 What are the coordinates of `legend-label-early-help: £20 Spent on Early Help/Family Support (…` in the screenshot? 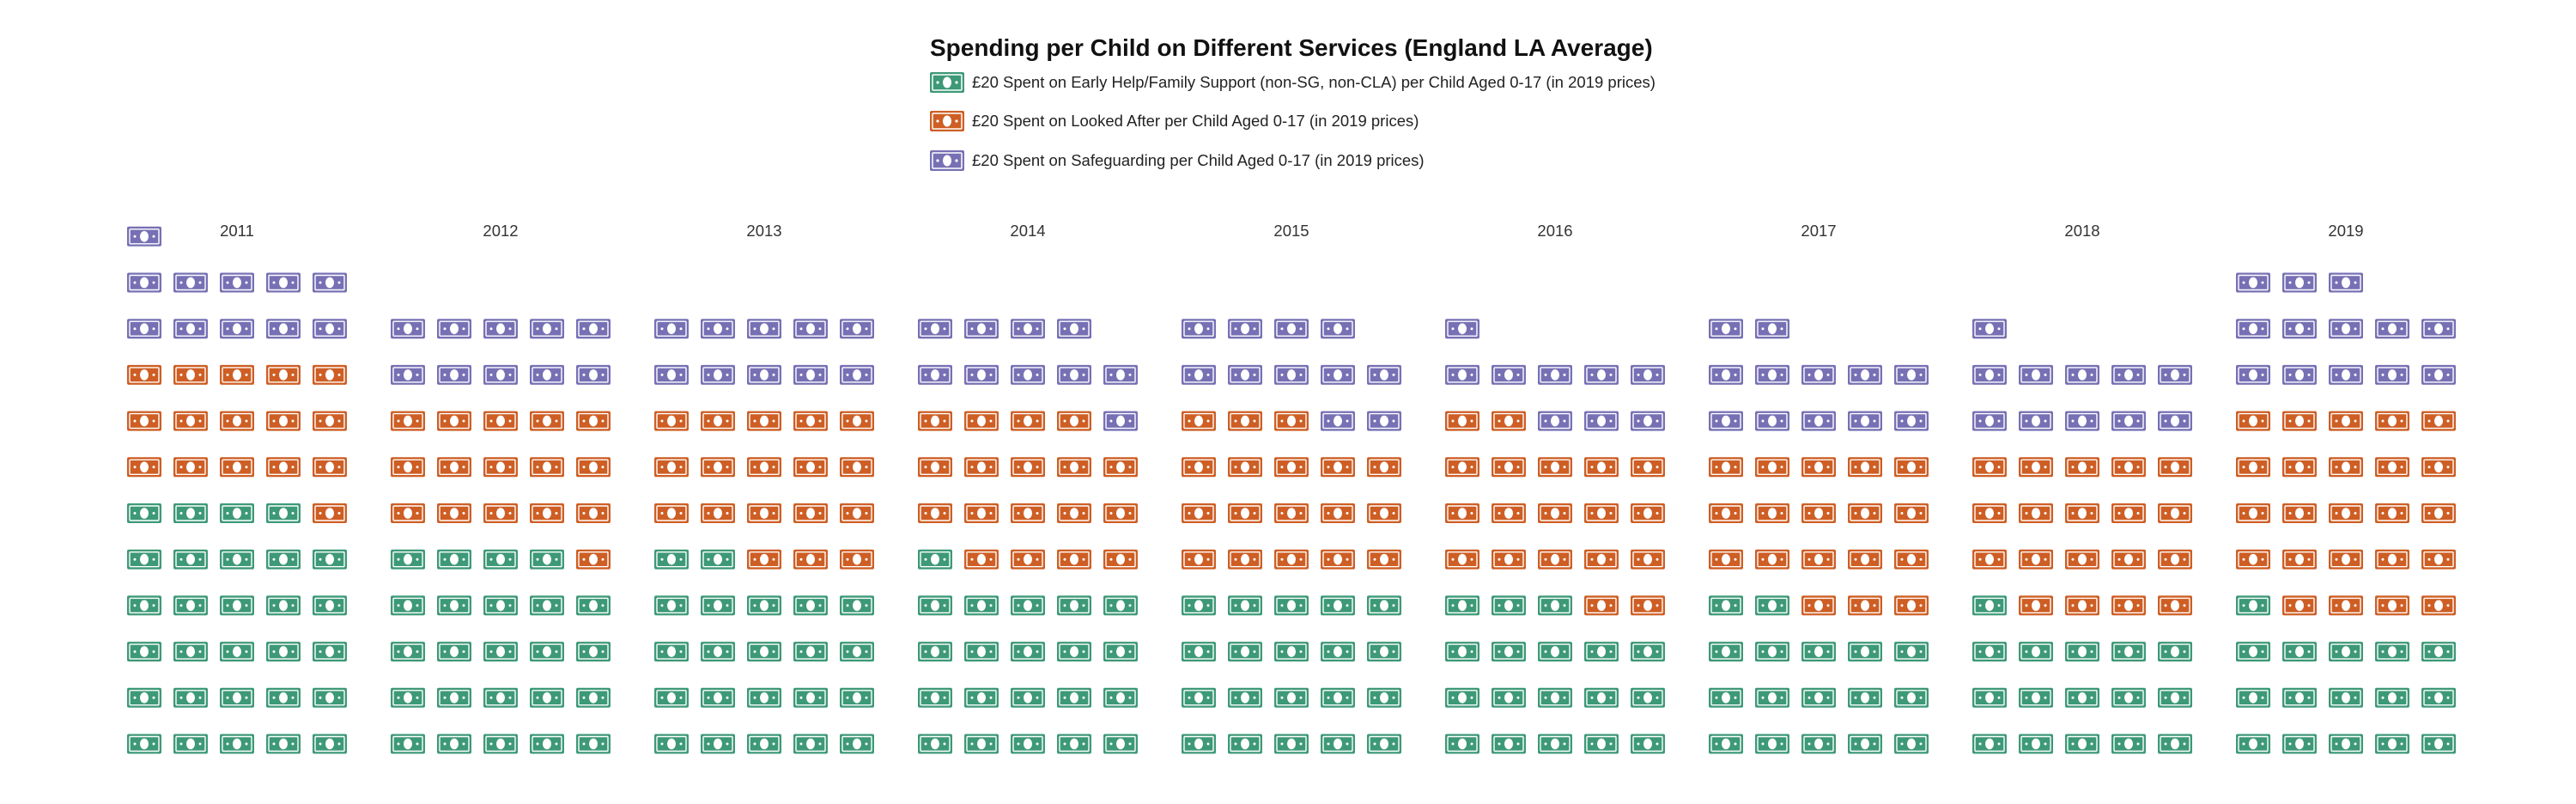 It's located at (1314, 82).